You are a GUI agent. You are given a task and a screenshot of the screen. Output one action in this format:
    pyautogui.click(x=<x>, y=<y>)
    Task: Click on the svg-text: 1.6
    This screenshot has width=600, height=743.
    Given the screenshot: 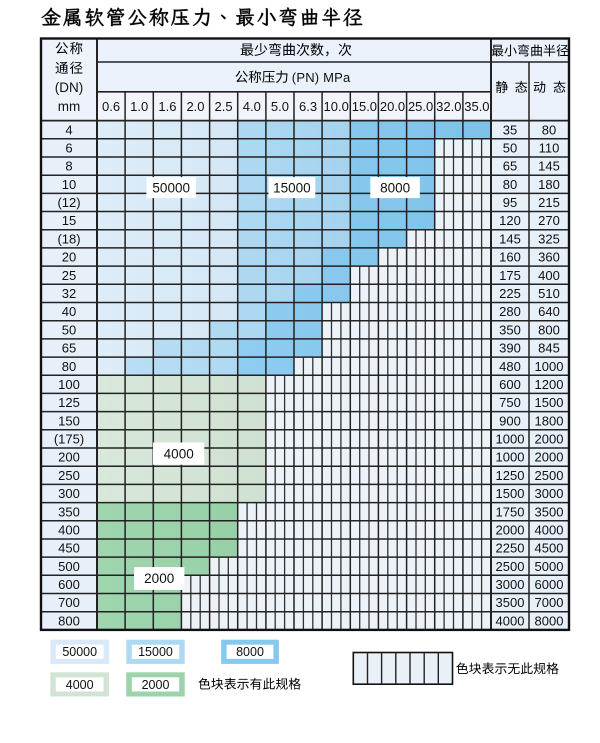 What is the action you would take?
    pyautogui.click(x=167, y=106)
    